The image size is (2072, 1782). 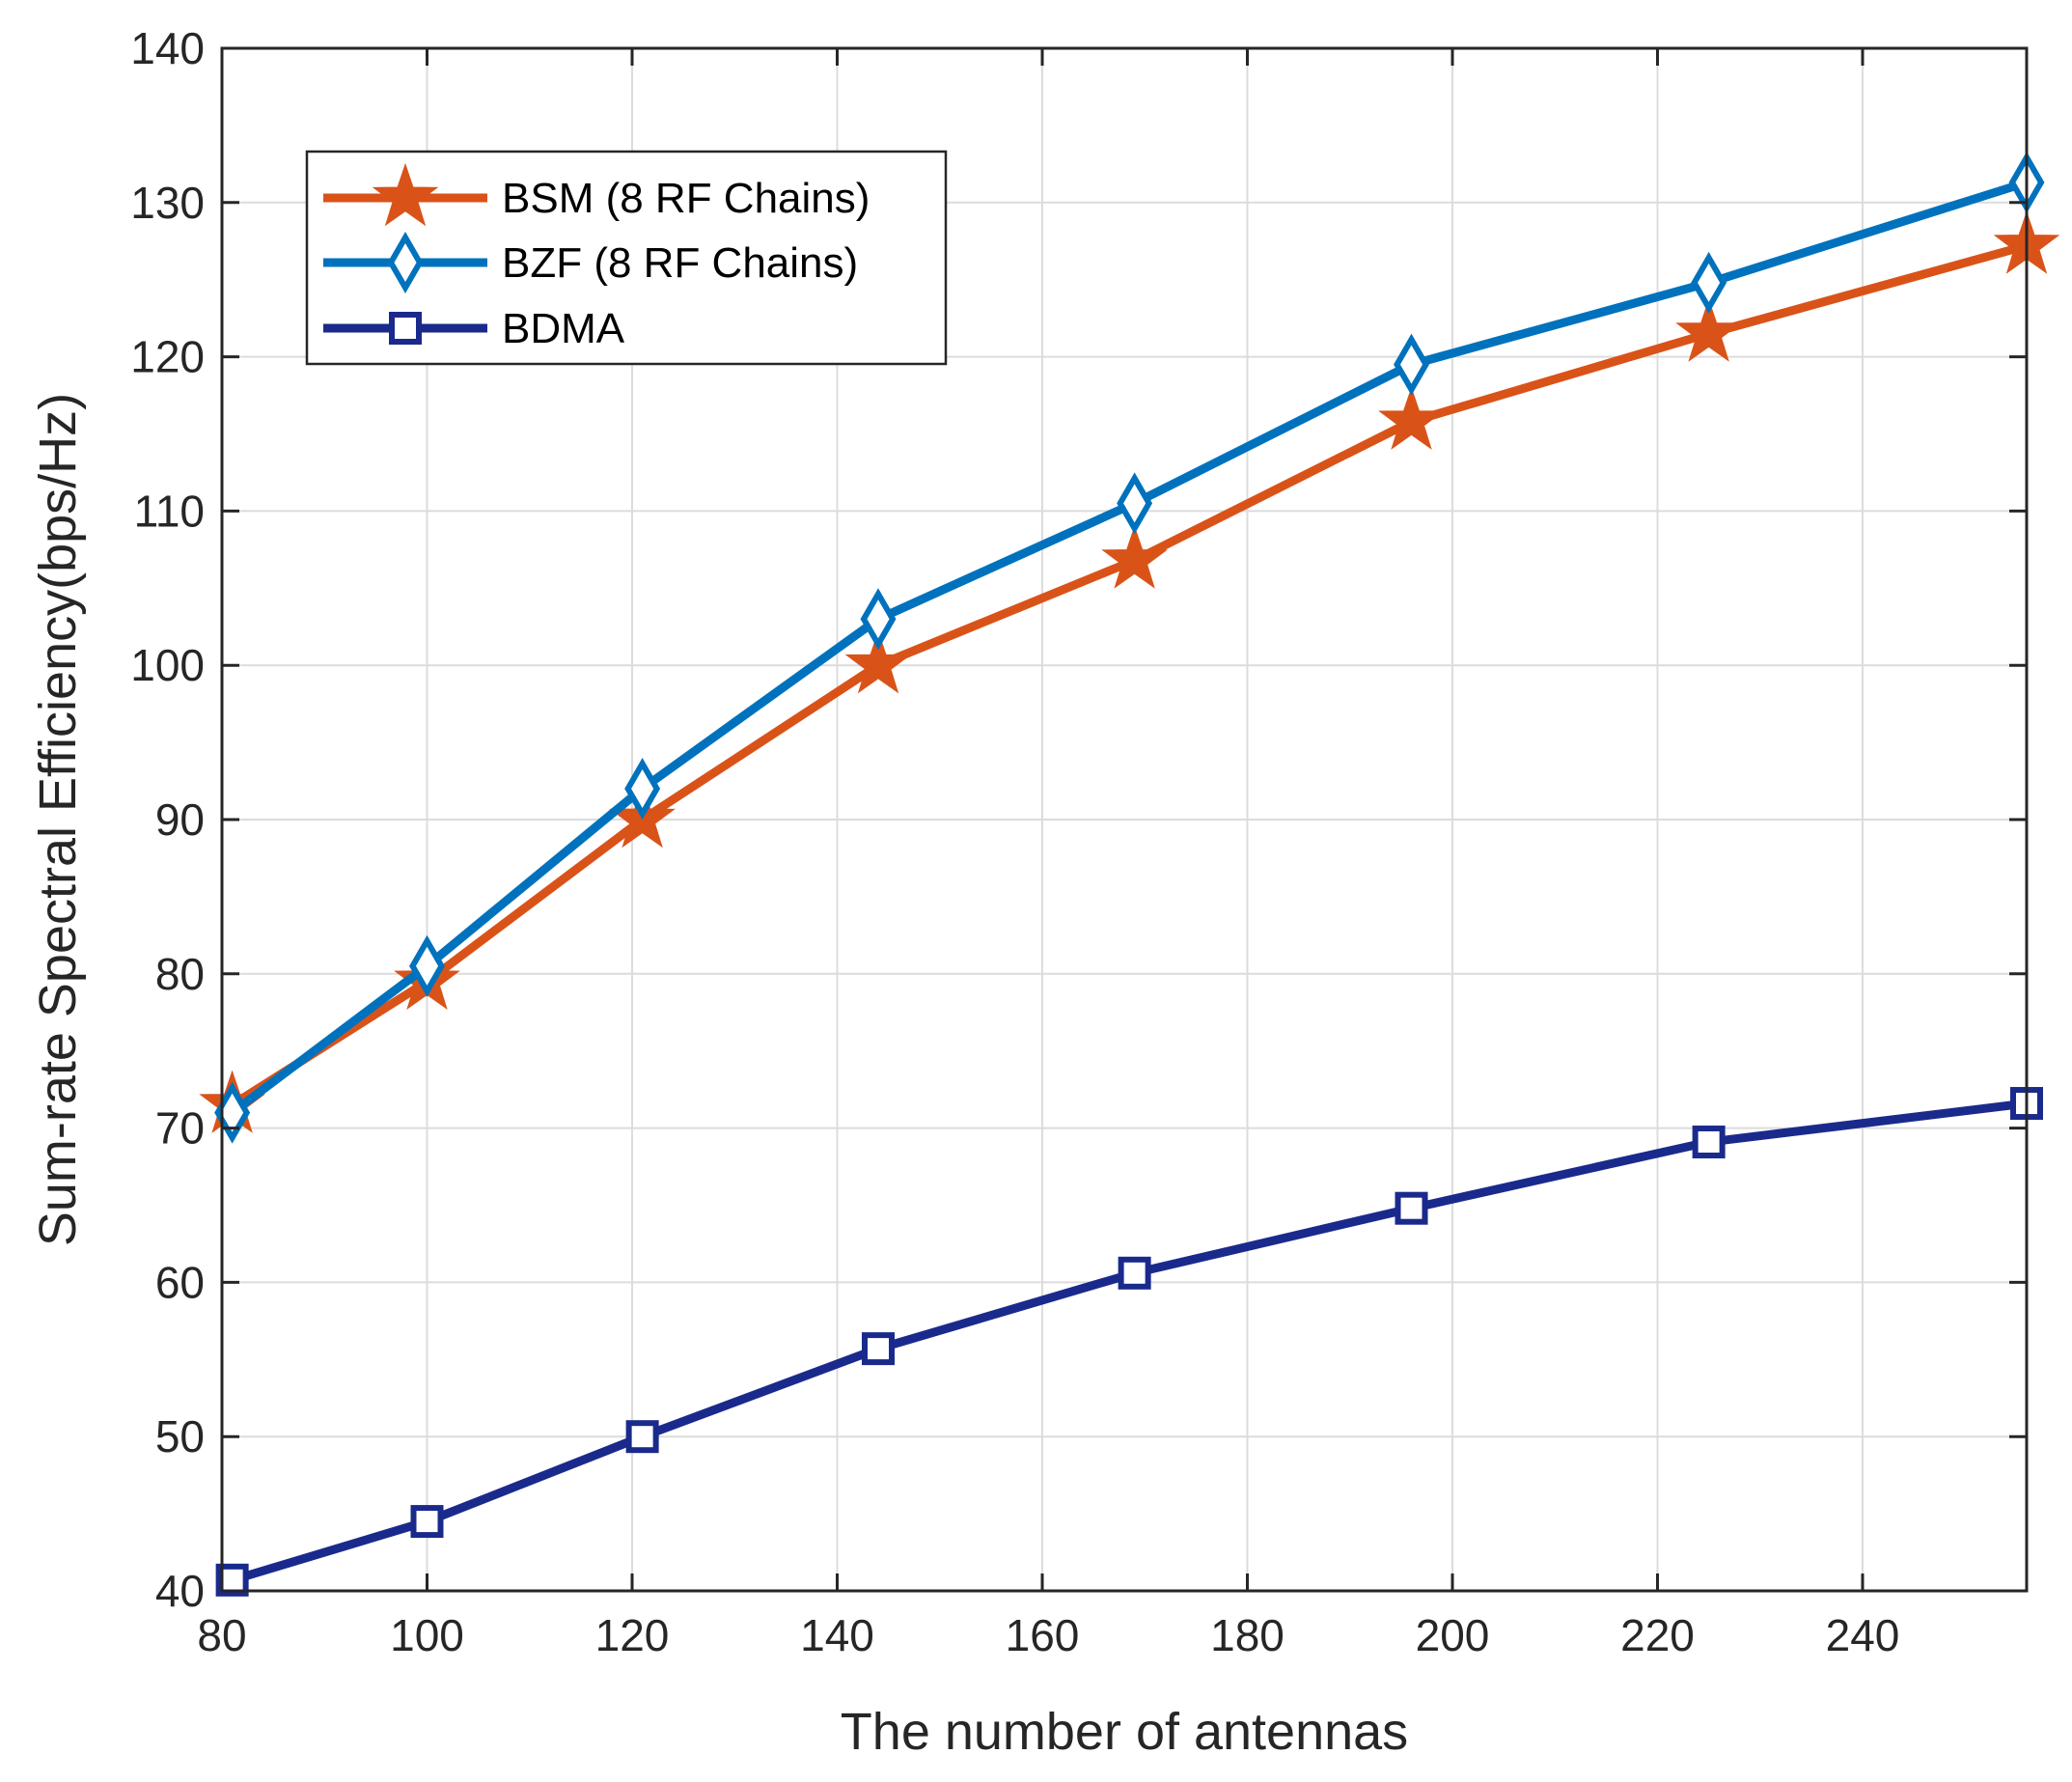 I want to click on legend: BSM (8 RF Chains) BZF (8 RF Chains) BDMA, so click(x=626, y=258).